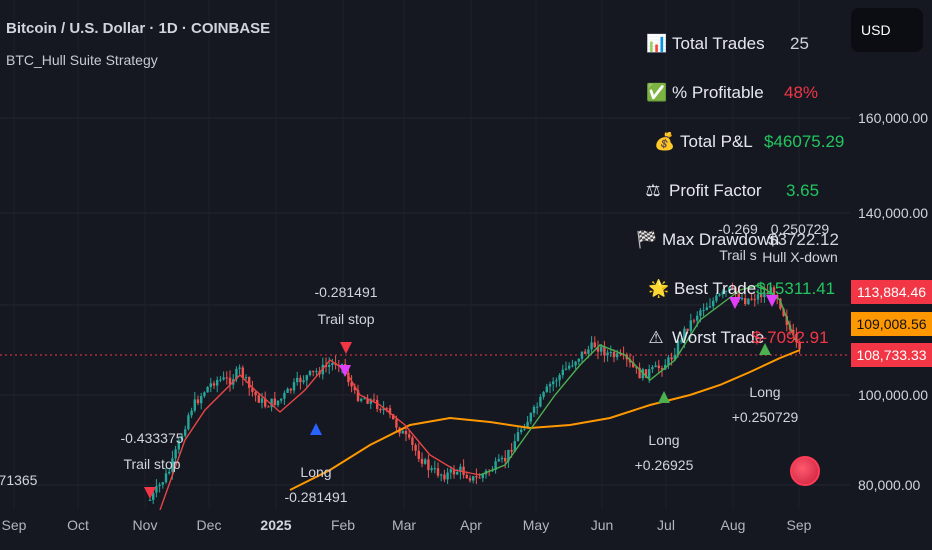 The height and width of the screenshot is (550, 932). What do you see at coordinates (659, 288) in the screenshot?
I see `star-icon: 🌟` at bounding box center [659, 288].